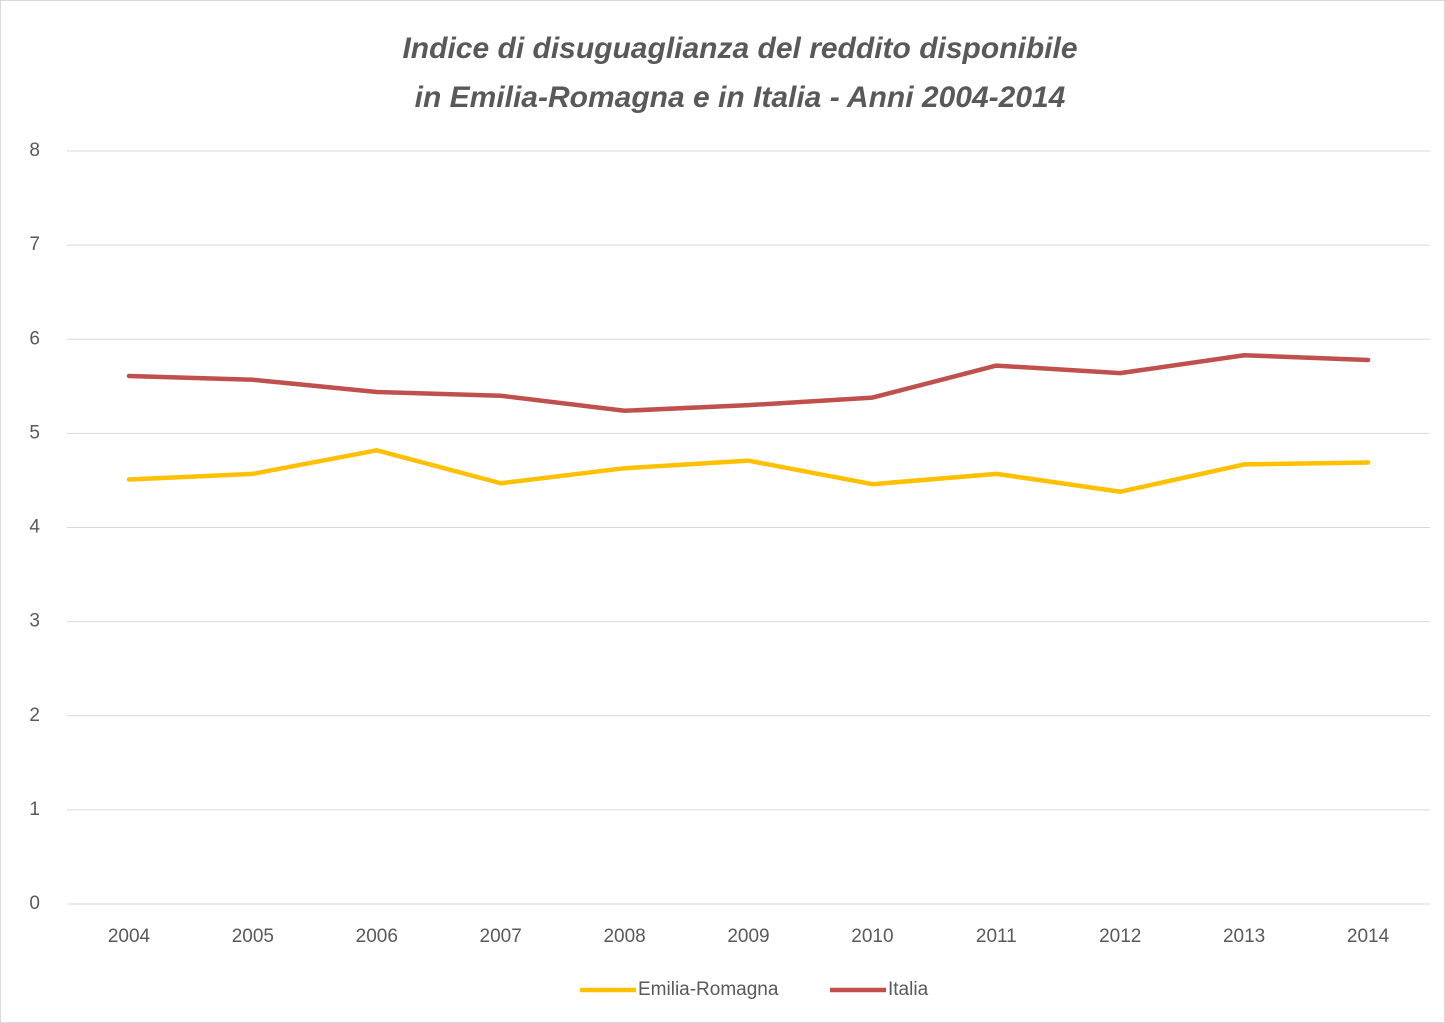 The image size is (1445, 1023). I want to click on x-tick-label: 2013, so click(1244, 936).